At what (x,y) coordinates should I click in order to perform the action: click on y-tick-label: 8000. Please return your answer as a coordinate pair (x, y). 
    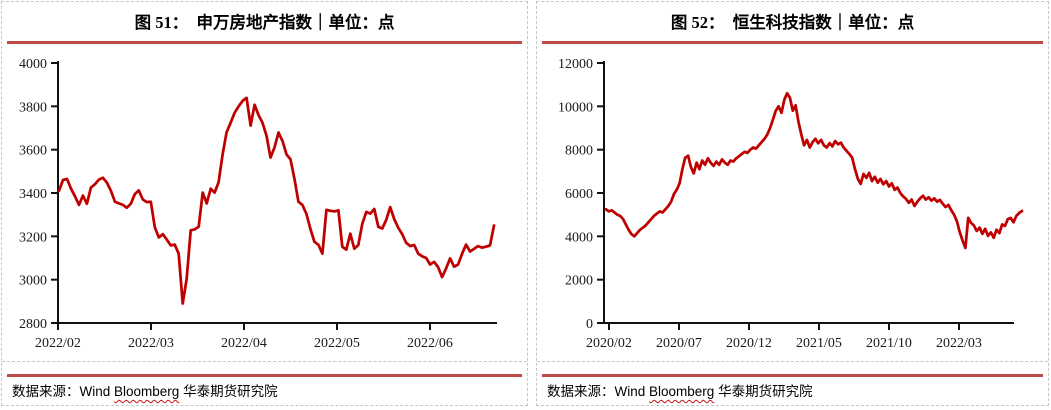
    Looking at the image, I should click on (579, 151).